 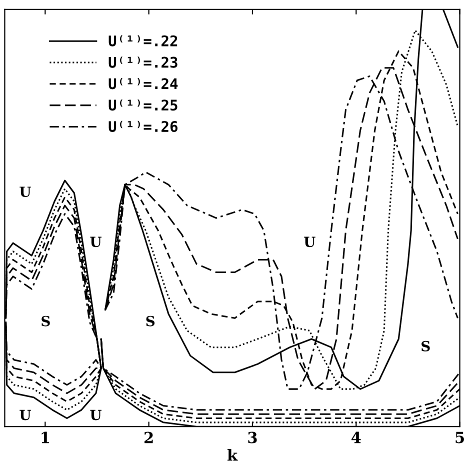 I want to click on legend-label: U⁽¹⁾=.25, so click(x=143, y=105).